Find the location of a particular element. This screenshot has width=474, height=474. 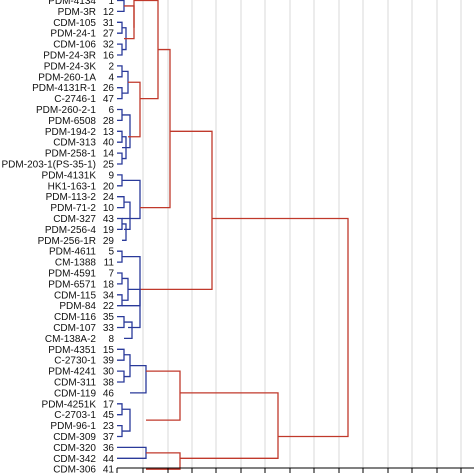

leaf-number: 8 is located at coordinates (111, 339).